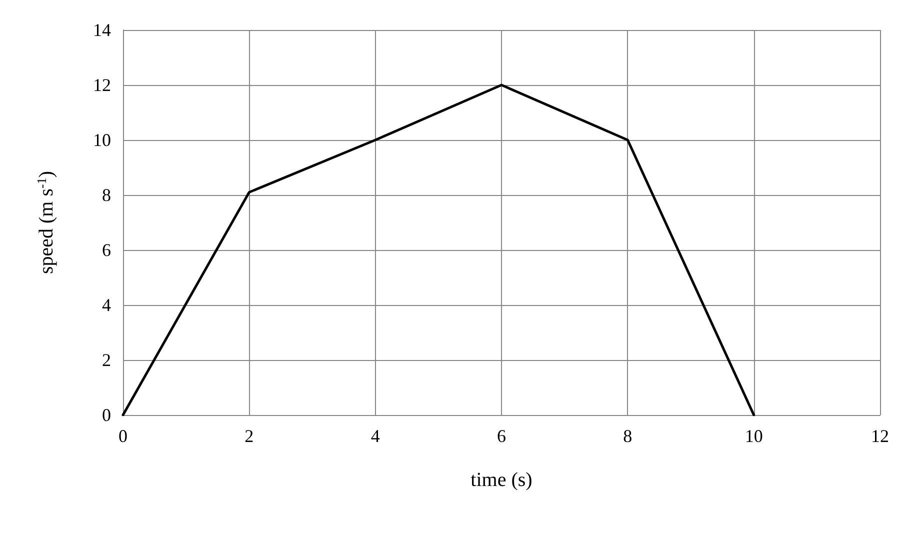 The height and width of the screenshot is (533, 906). What do you see at coordinates (102, 85) in the screenshot?
I see `y-tick-label: 12` at bounding box center [102, 85].